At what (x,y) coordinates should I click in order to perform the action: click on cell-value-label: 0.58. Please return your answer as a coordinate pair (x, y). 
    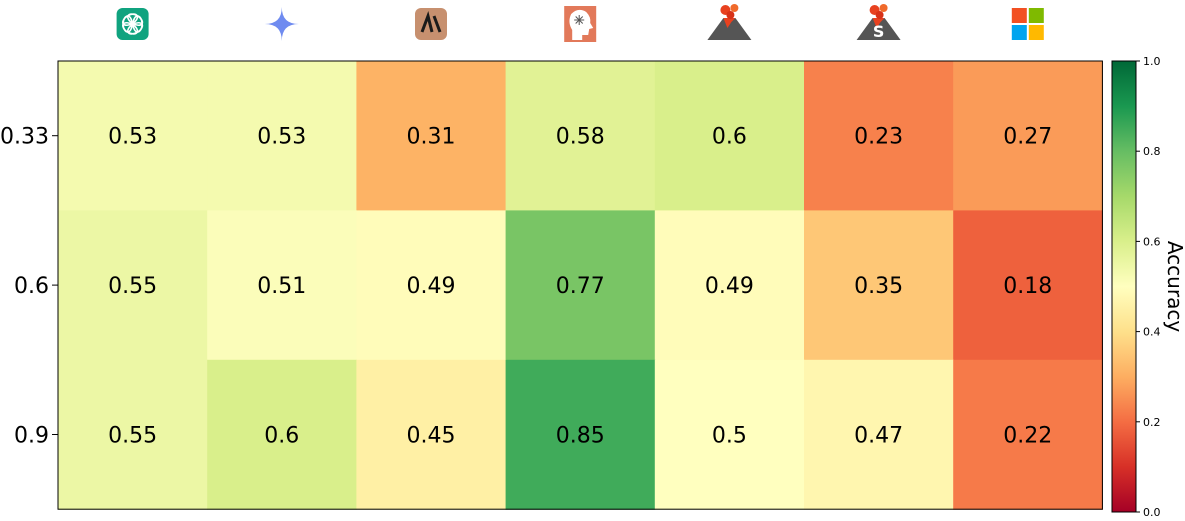
    Looking at the image, I should click on (580, 137).